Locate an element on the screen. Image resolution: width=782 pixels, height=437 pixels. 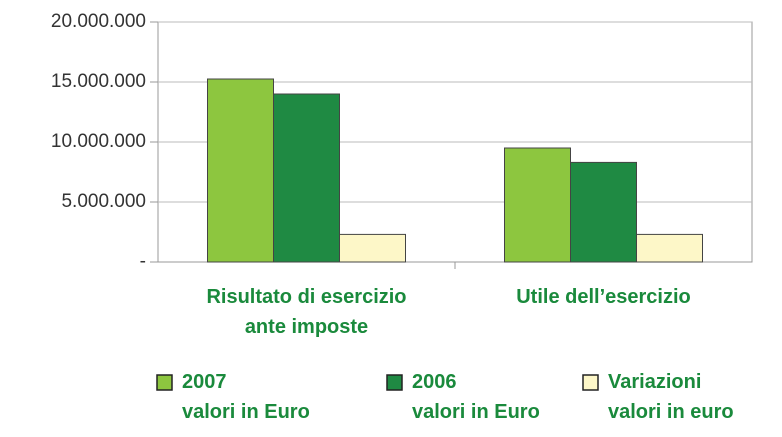
legend-label: 2006 valori in Euro is located at coordinates (476, 397).